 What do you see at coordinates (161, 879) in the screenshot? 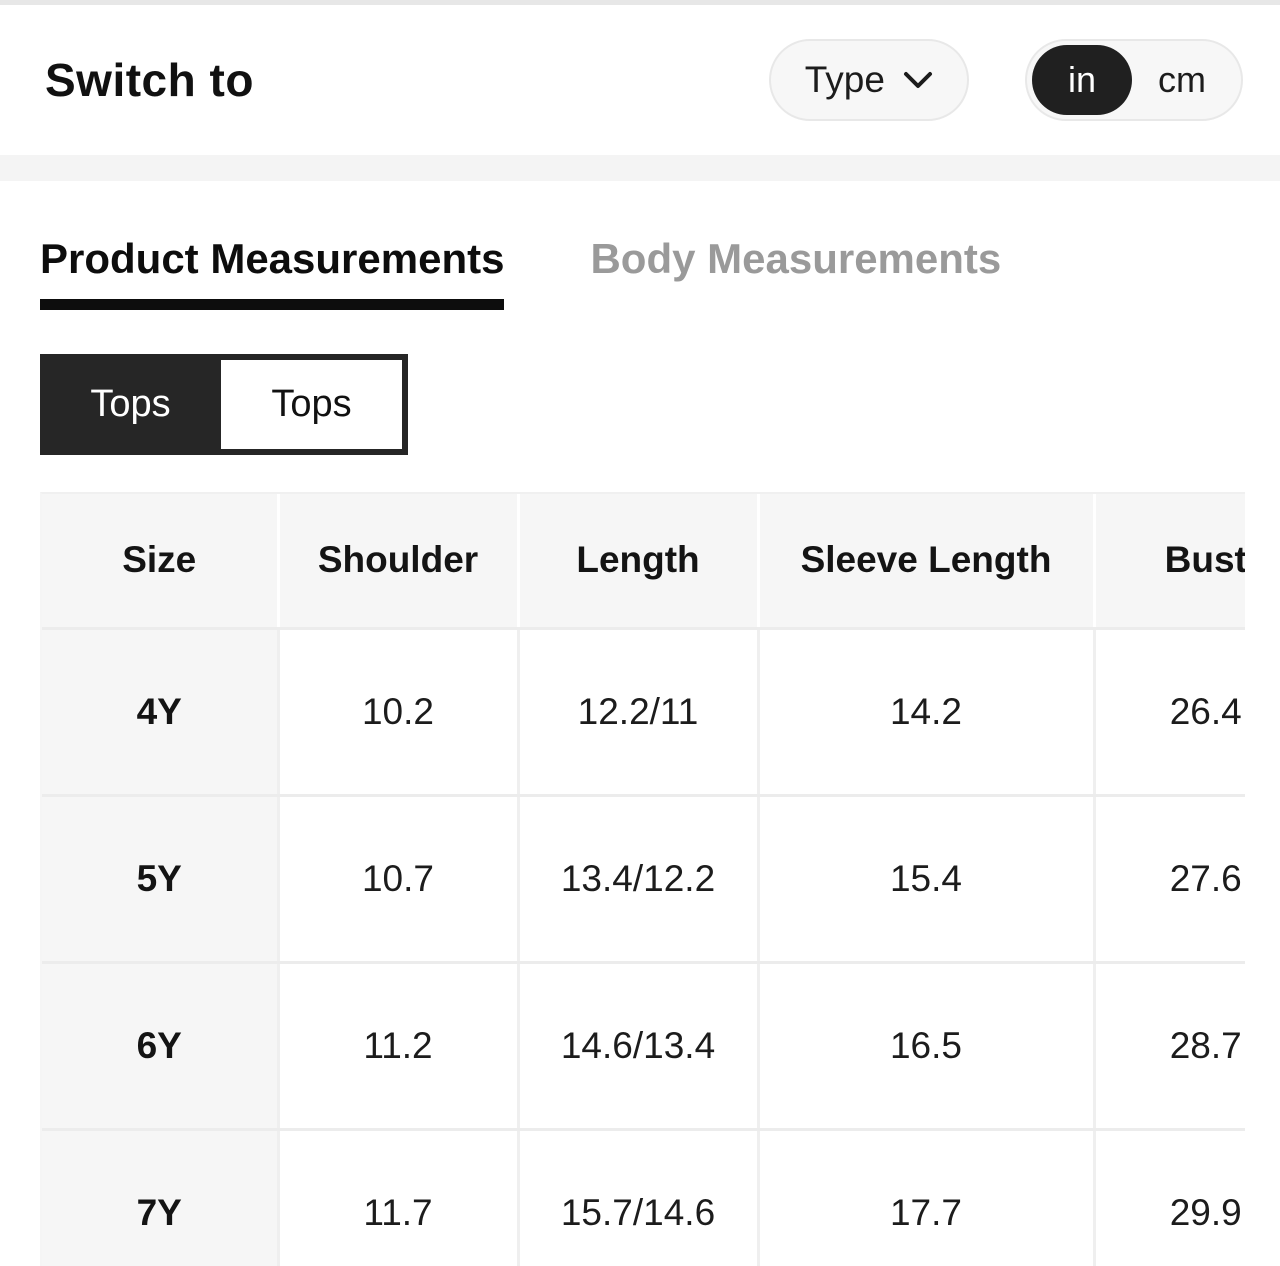
I see `size-cell: 5Y` at bounding box center [161, 879].